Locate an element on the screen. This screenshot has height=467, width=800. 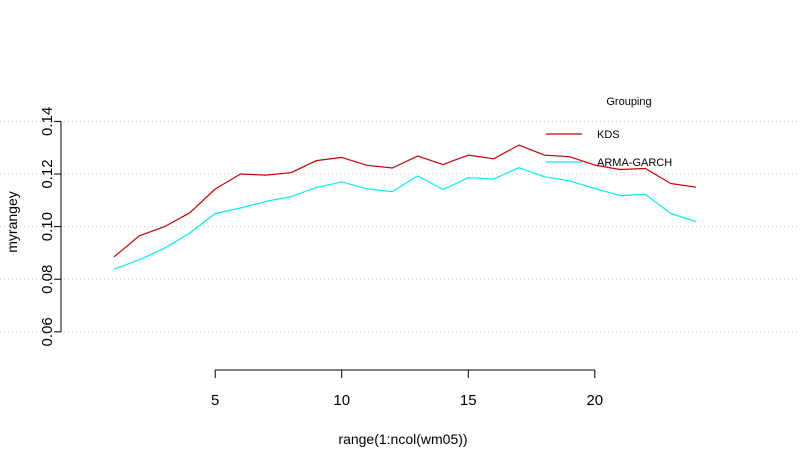
x-axis: 5 10 15 20 is located at coordinates (407, 389).